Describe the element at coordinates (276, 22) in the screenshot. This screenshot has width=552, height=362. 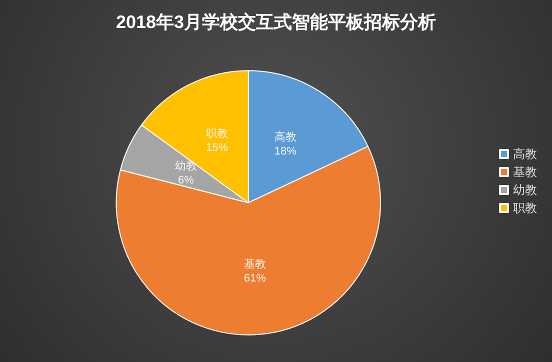
I see `chart-title: 2018年3月学校交互式智能平板招标分析` at that location.